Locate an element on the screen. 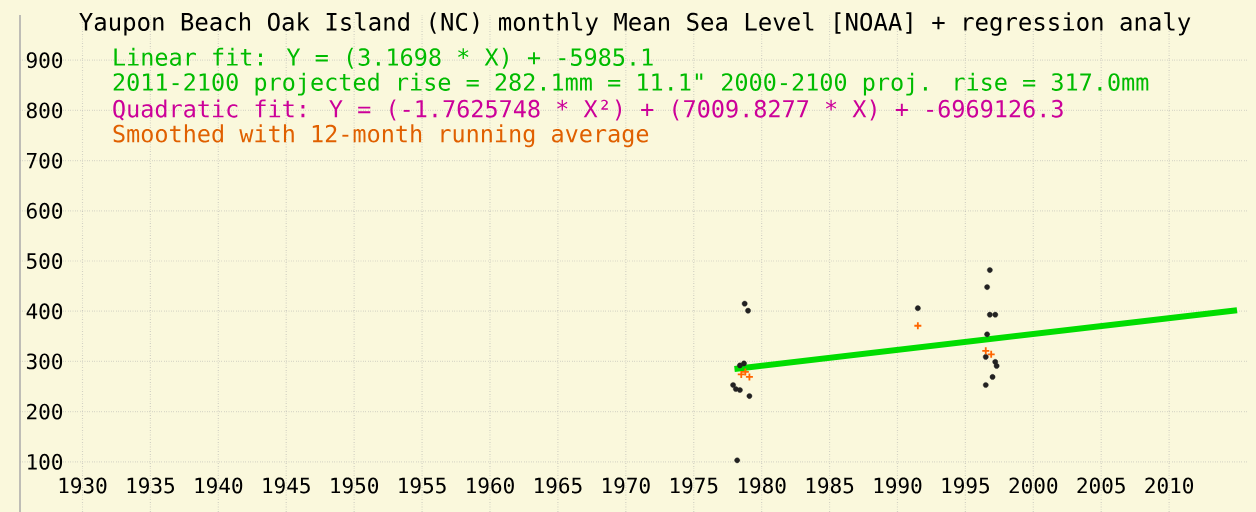 This screenshot has height=512, width=1256. chart-title: Yaupon Beach Oak Island (NC) monthly Mean Sea Level [NOAA] + regression analy is located at coordinates (635, 24).